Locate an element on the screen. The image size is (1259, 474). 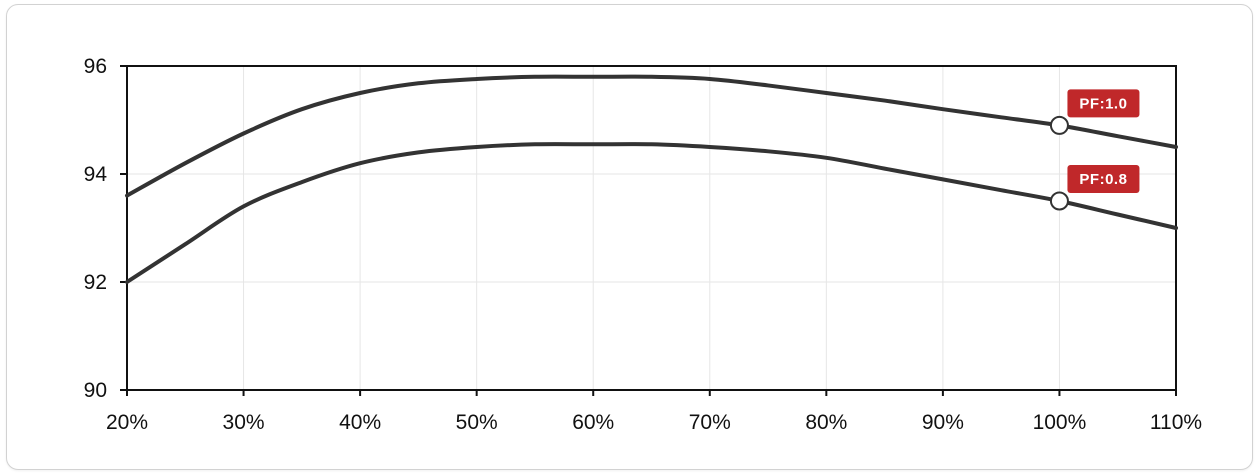
series-badge-label: PF:1.0 is located at coordinates (1103, 103).